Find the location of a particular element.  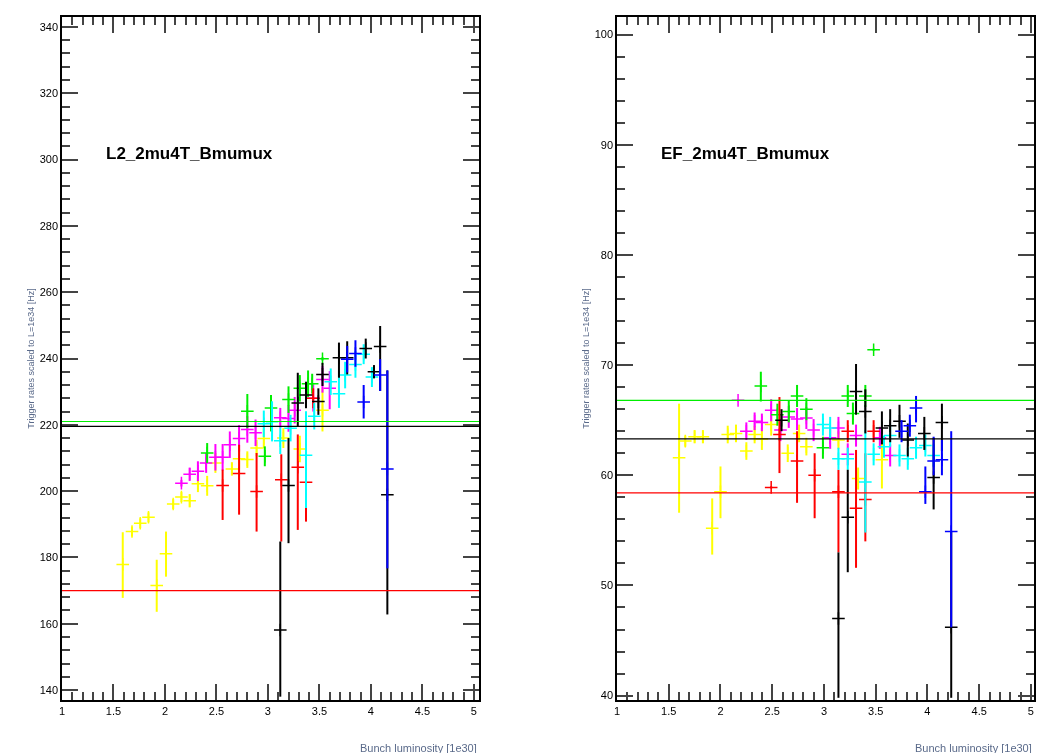

y-tick-label: 50 is located at coordinates (607, 585).